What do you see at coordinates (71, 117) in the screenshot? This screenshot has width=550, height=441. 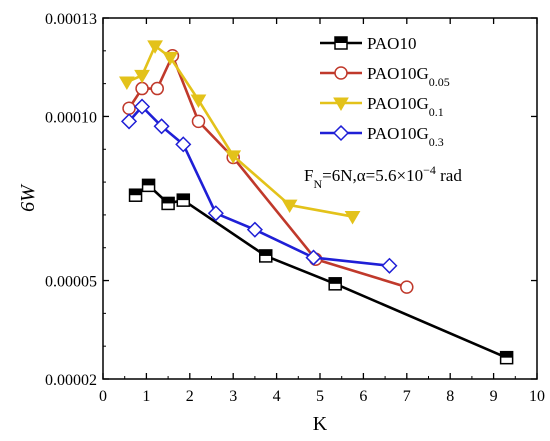 I see `y-tick-label: 0.00010` at bounding box center [71, 117].